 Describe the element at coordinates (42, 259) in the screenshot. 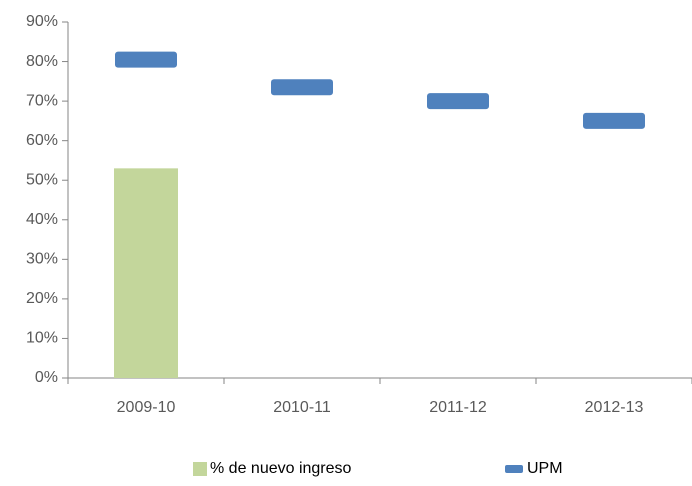

I see `y-tick-label: 30%` at that location.